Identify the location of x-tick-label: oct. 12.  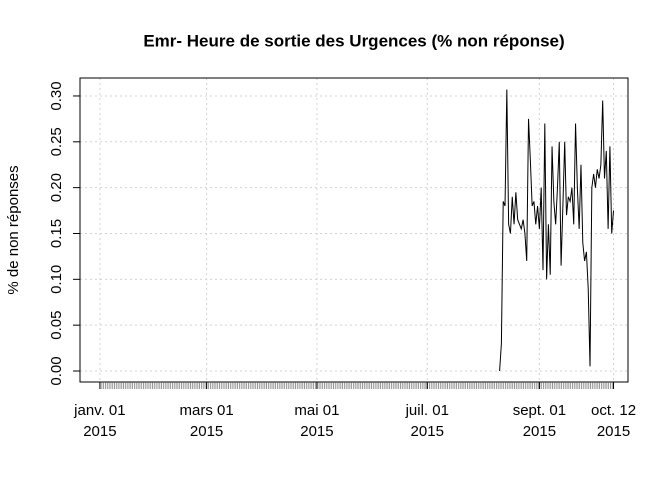
(613, 410).